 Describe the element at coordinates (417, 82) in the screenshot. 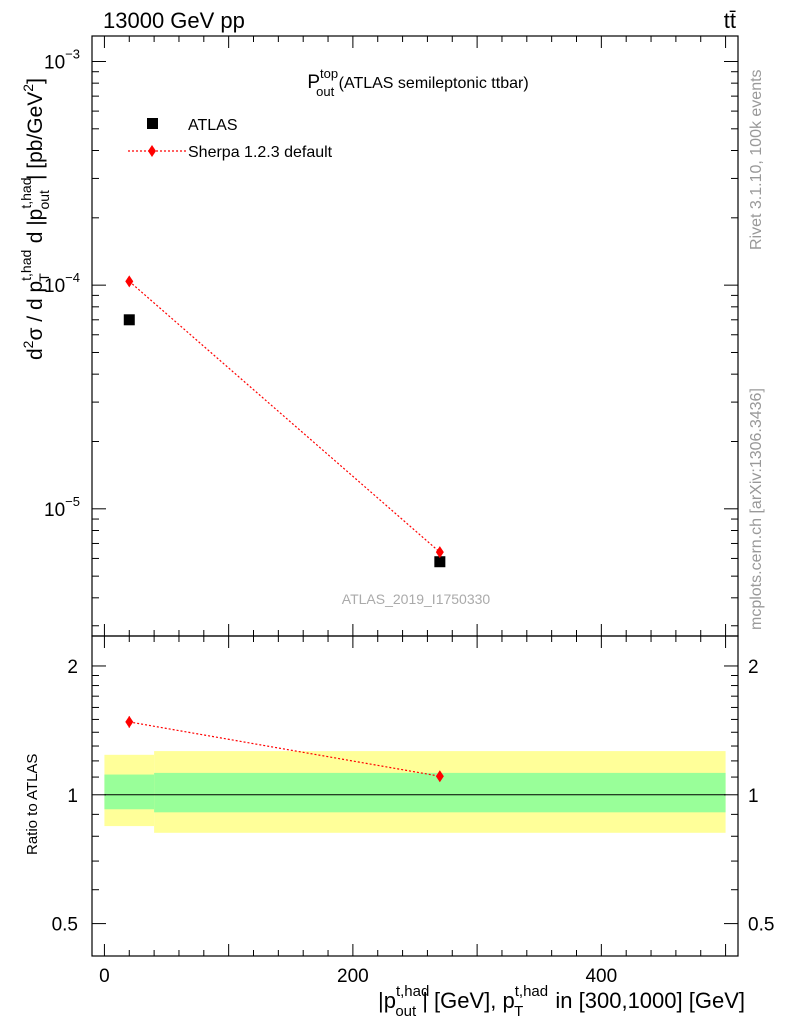

I see `plot-title: Ptop out (ATLAS semileptonic ttbar)` at that location.